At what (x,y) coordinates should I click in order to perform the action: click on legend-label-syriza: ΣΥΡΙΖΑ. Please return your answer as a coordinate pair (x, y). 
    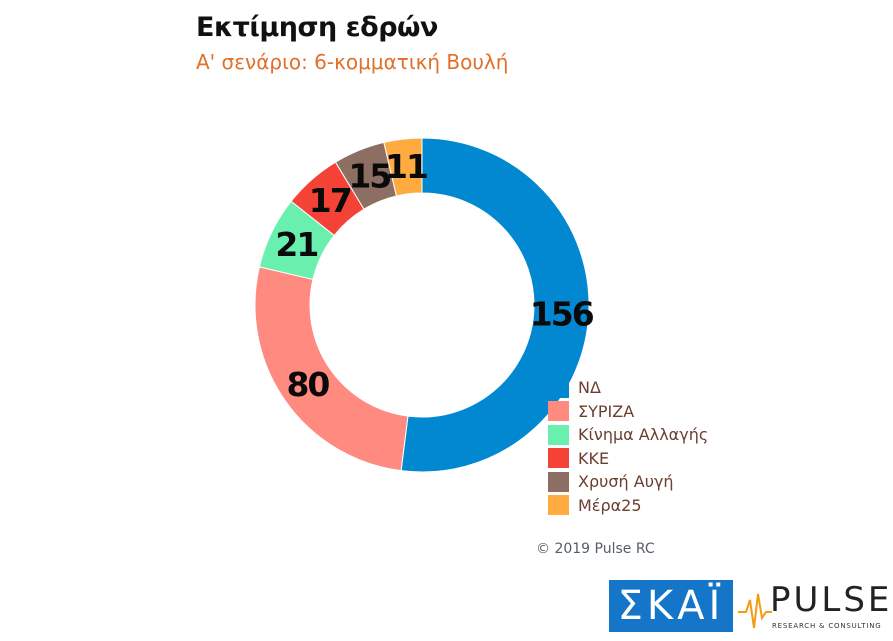
    Looking at the image, I should click on (606, 411).